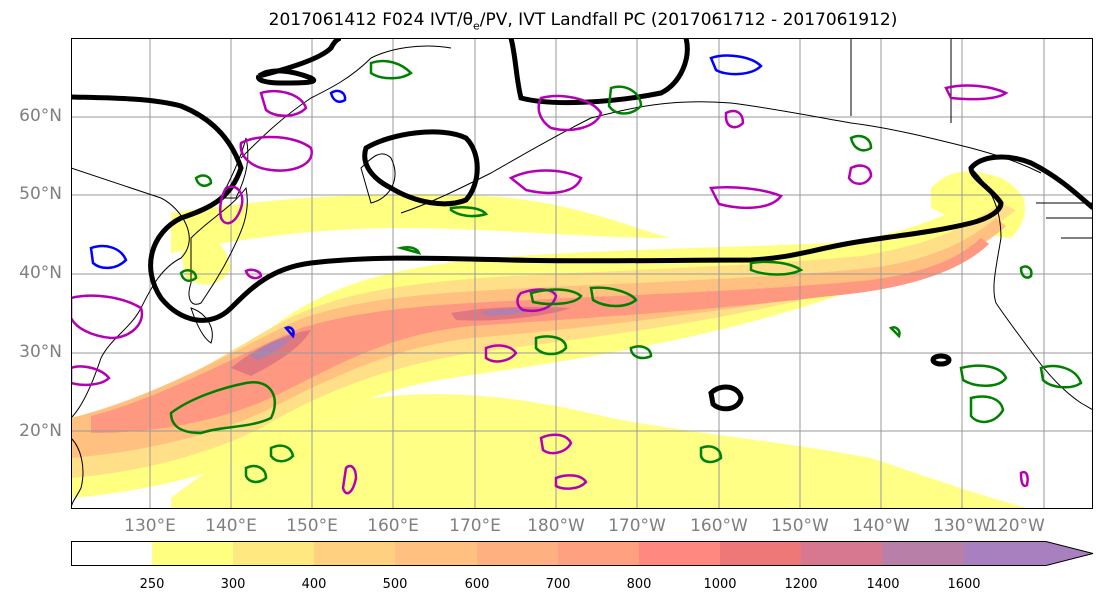 The width and height of the screenshot is (1105, 603). Describe the element at coordinates (233, 584) in the screenshot. I see `cbar-tick-300: 300` at that location.